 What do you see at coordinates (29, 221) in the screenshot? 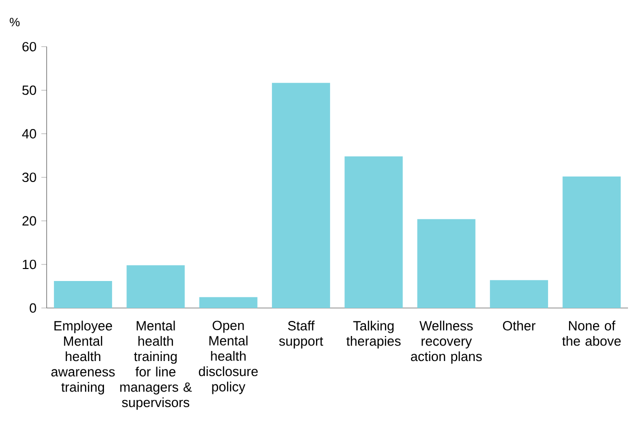
I see `y-tick-label: 20` at bounding box center [29, 221].